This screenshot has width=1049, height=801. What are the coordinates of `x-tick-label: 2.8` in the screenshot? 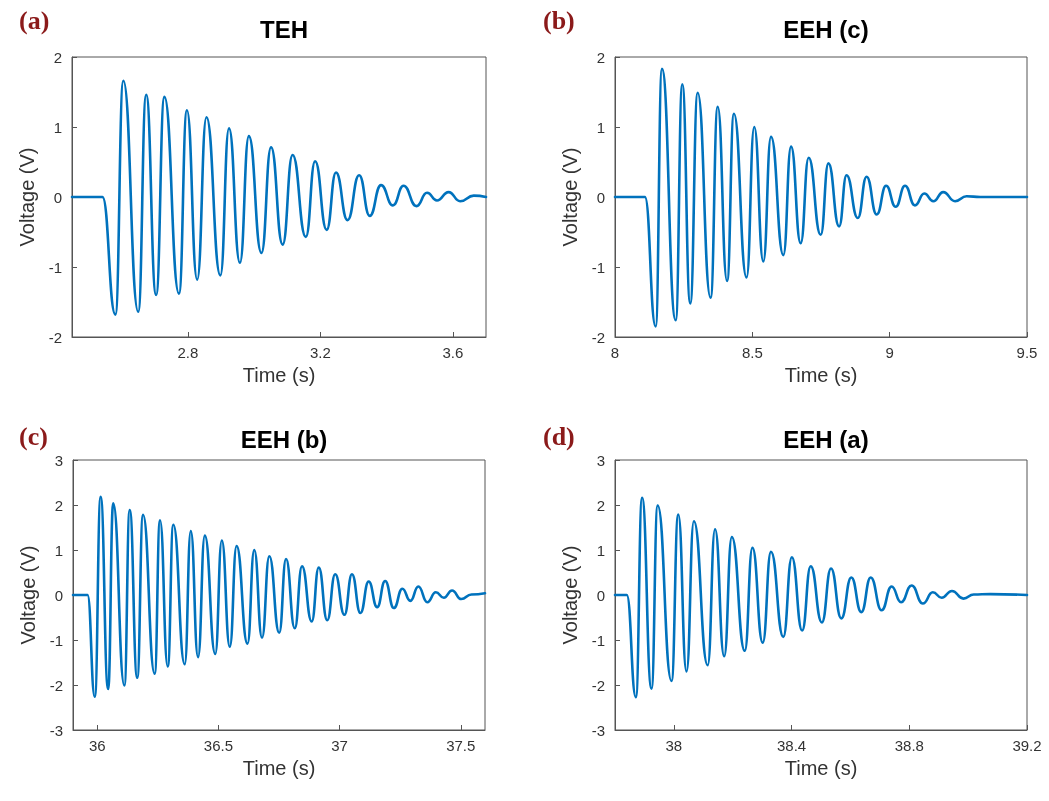 It's located at (188, 352).